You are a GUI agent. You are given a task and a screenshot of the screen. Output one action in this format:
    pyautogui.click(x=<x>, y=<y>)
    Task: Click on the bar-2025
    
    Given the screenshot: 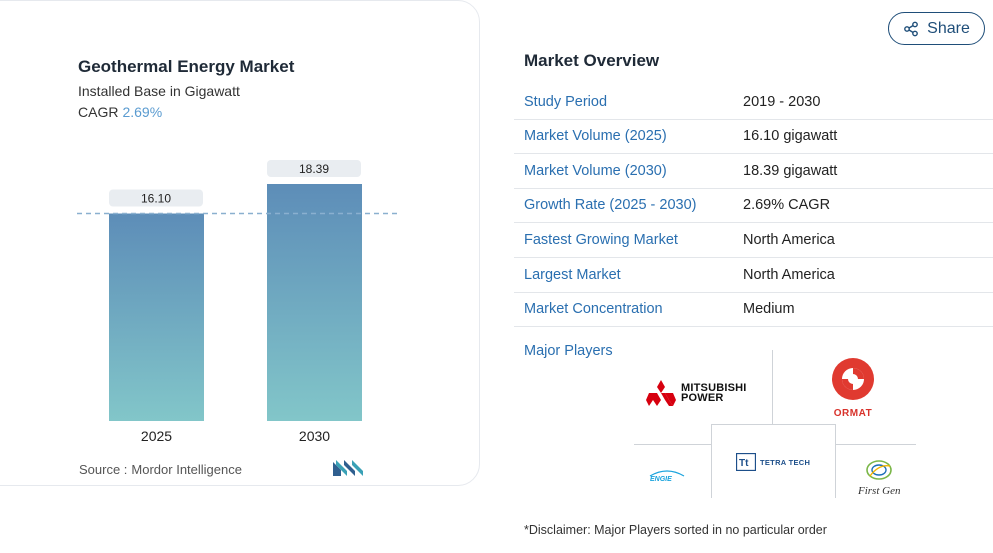 What is the action you would take?
    pyautogui.click(x=156, y=317)
    